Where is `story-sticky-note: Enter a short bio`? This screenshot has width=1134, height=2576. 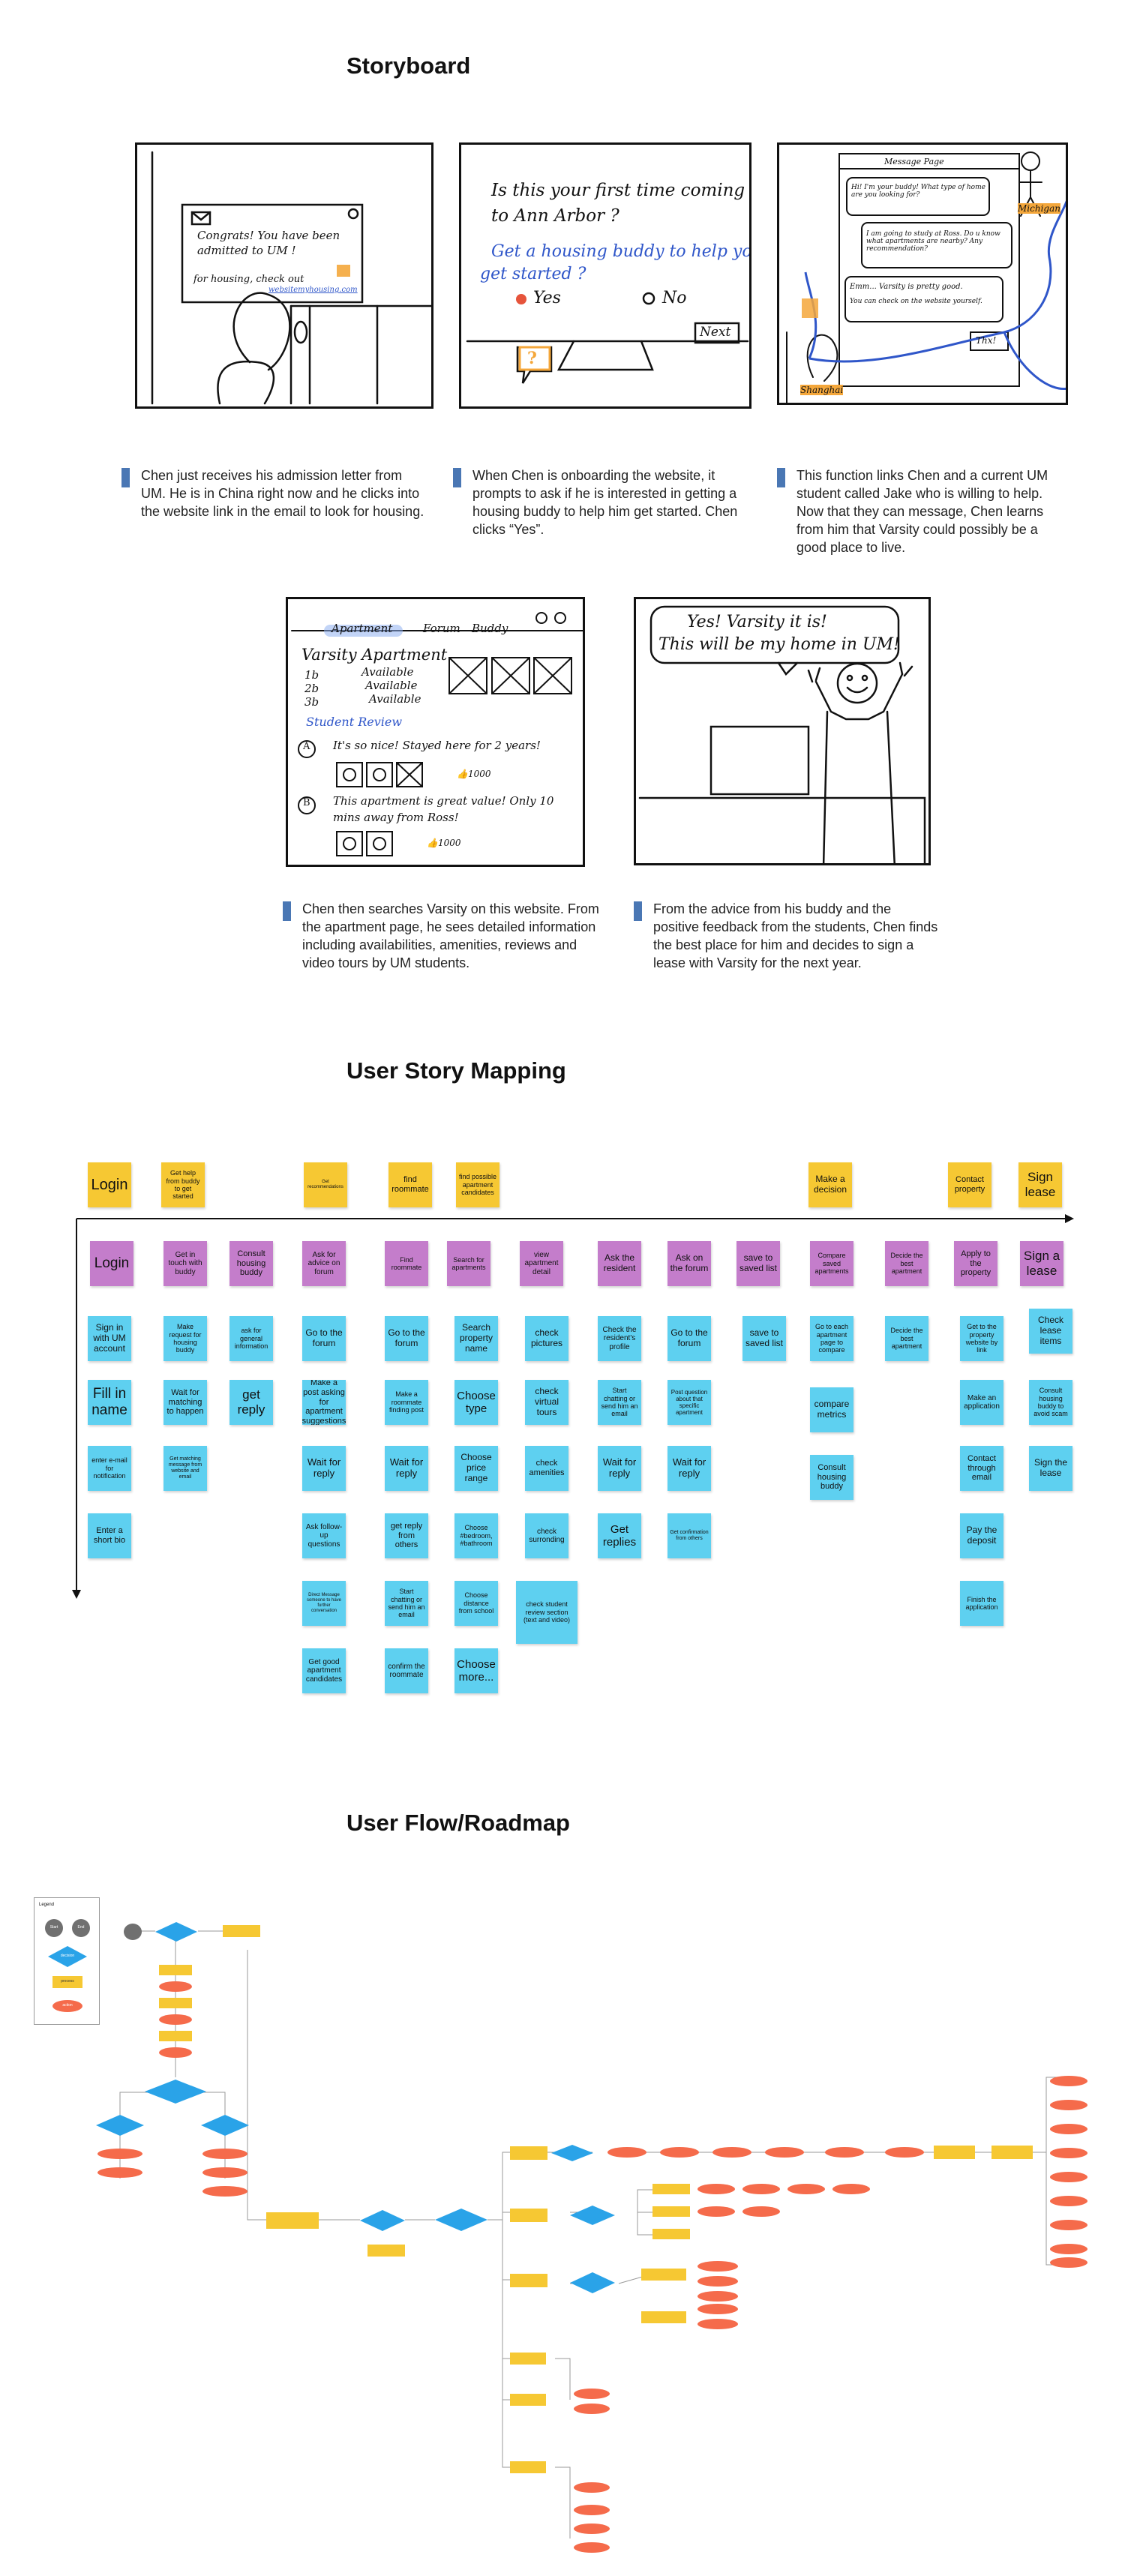 story-sticky-note: Enter a short bio is located at coordinates (109, 1536).